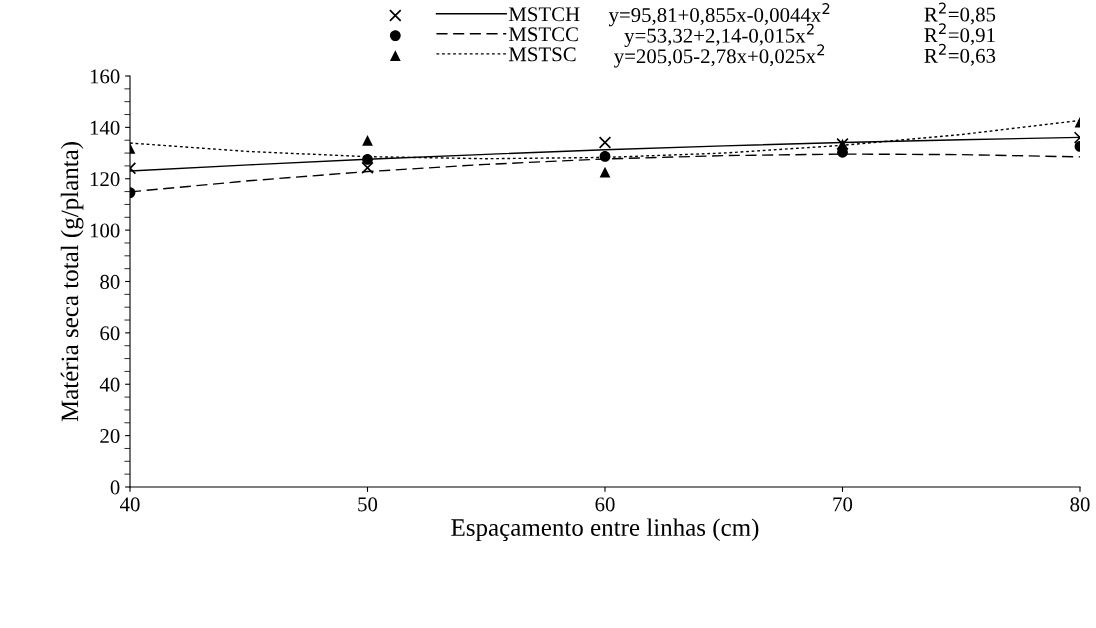  Describe the element at coordinates (105, 230) in the screenshot. I see `y-tick-label: 100` at that location.